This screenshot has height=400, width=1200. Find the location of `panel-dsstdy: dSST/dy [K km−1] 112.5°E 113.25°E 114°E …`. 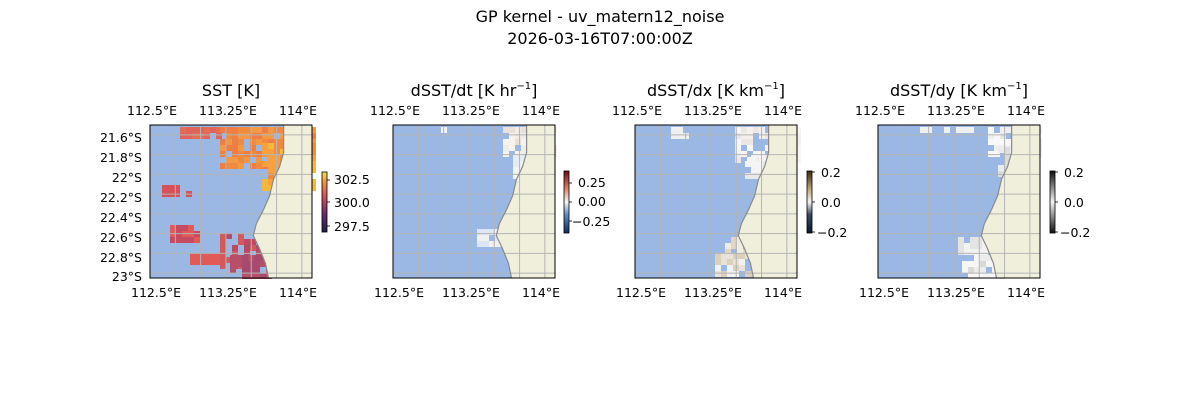

panel-dsstdy: dSST/dy [K km−1] 112.5°E 113.25°E 114°E … is located at coordinates (972, 190).